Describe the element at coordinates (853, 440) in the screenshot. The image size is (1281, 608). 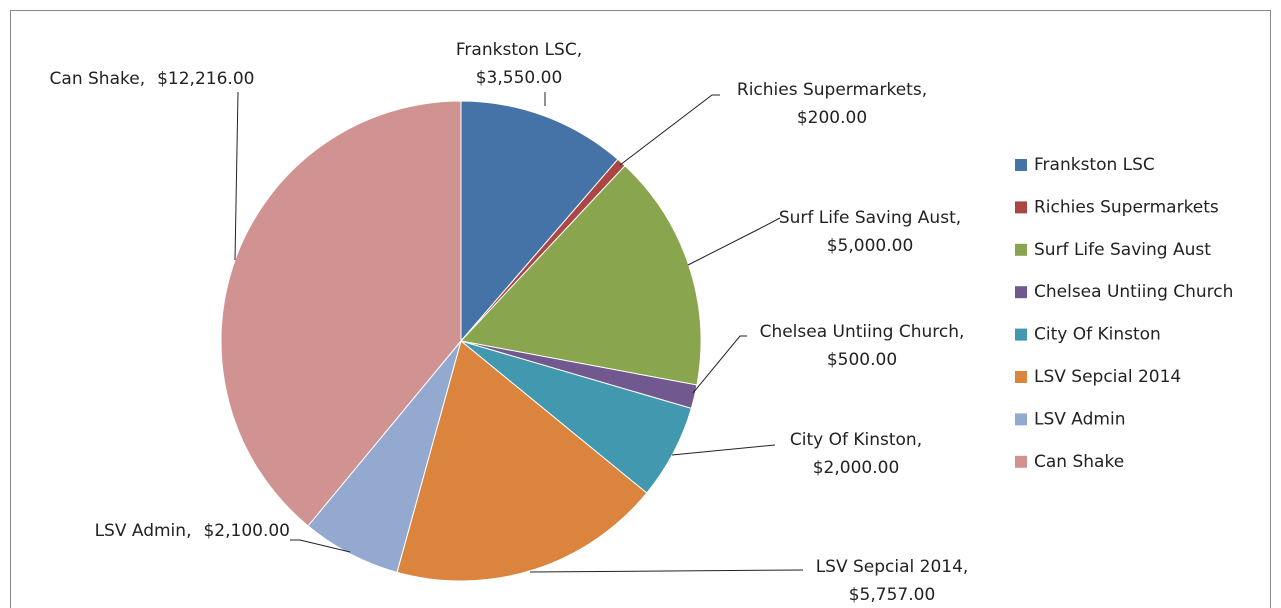
I see `data-label-name: City Of Kinston` at that location.